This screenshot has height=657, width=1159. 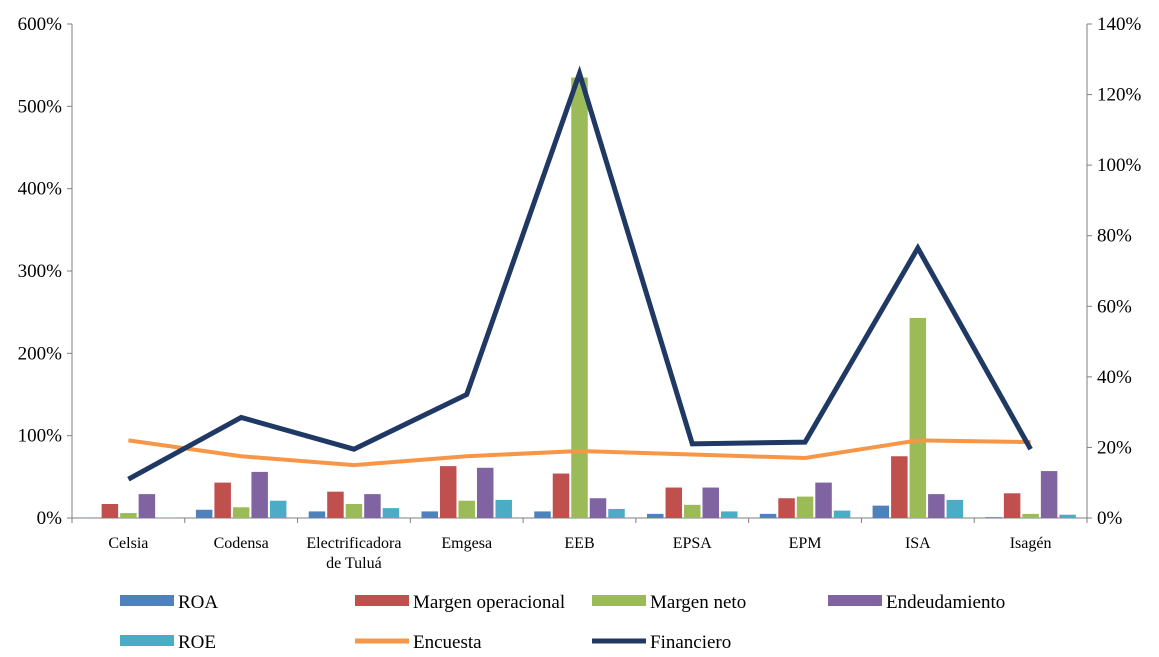 I want to click on legend-label: Endeudamiento, so click(x=945, y=602).